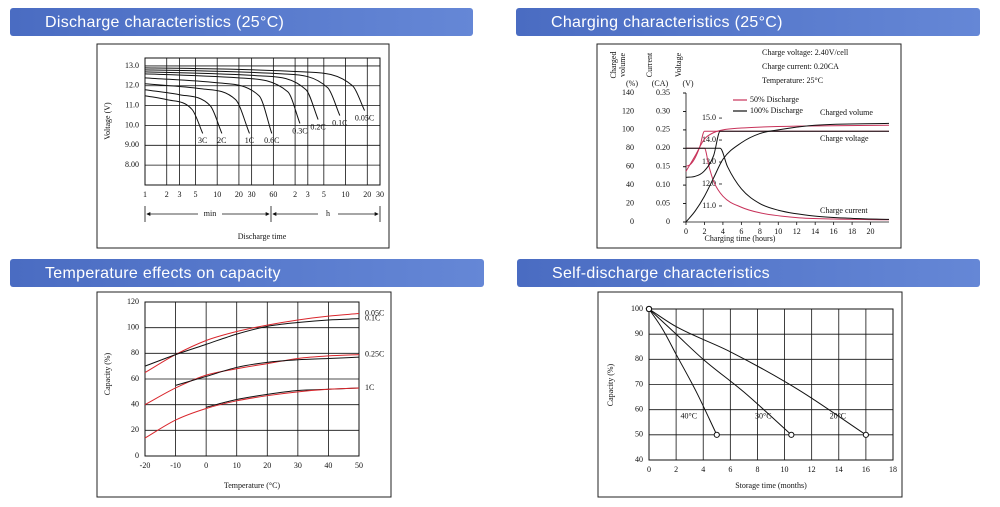 The width and height of the screenshot is (1000, 507). Describe the element at coordinates (663, 202) in the screenshot. I see `y-tick-label: 0.05` at that location.